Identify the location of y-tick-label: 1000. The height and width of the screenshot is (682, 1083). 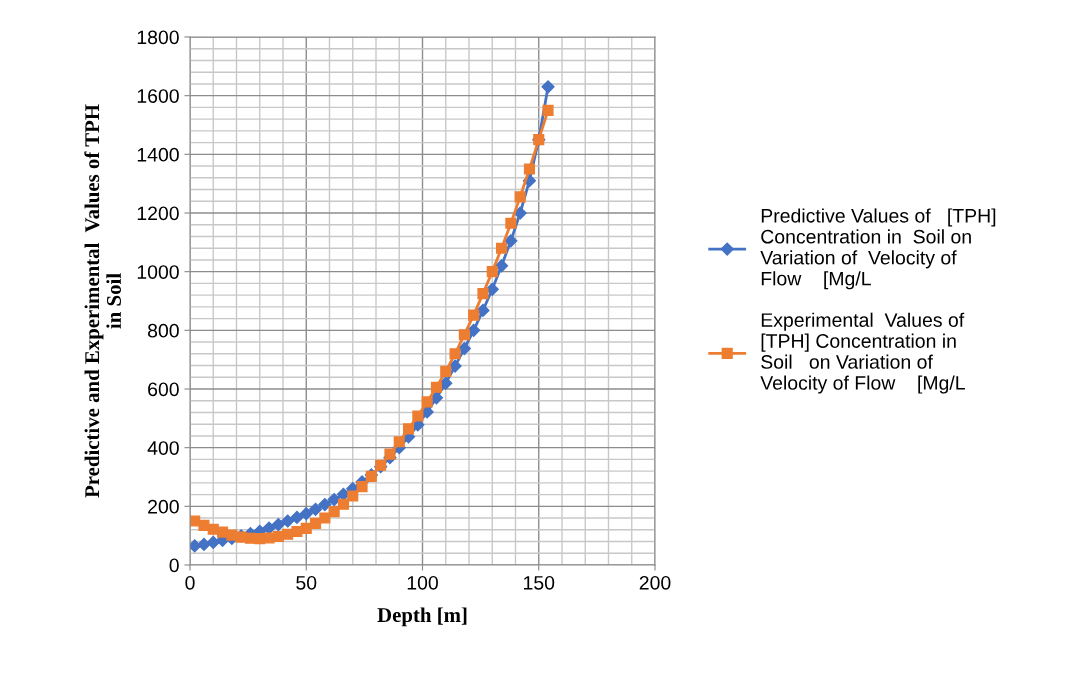
(158, 272).